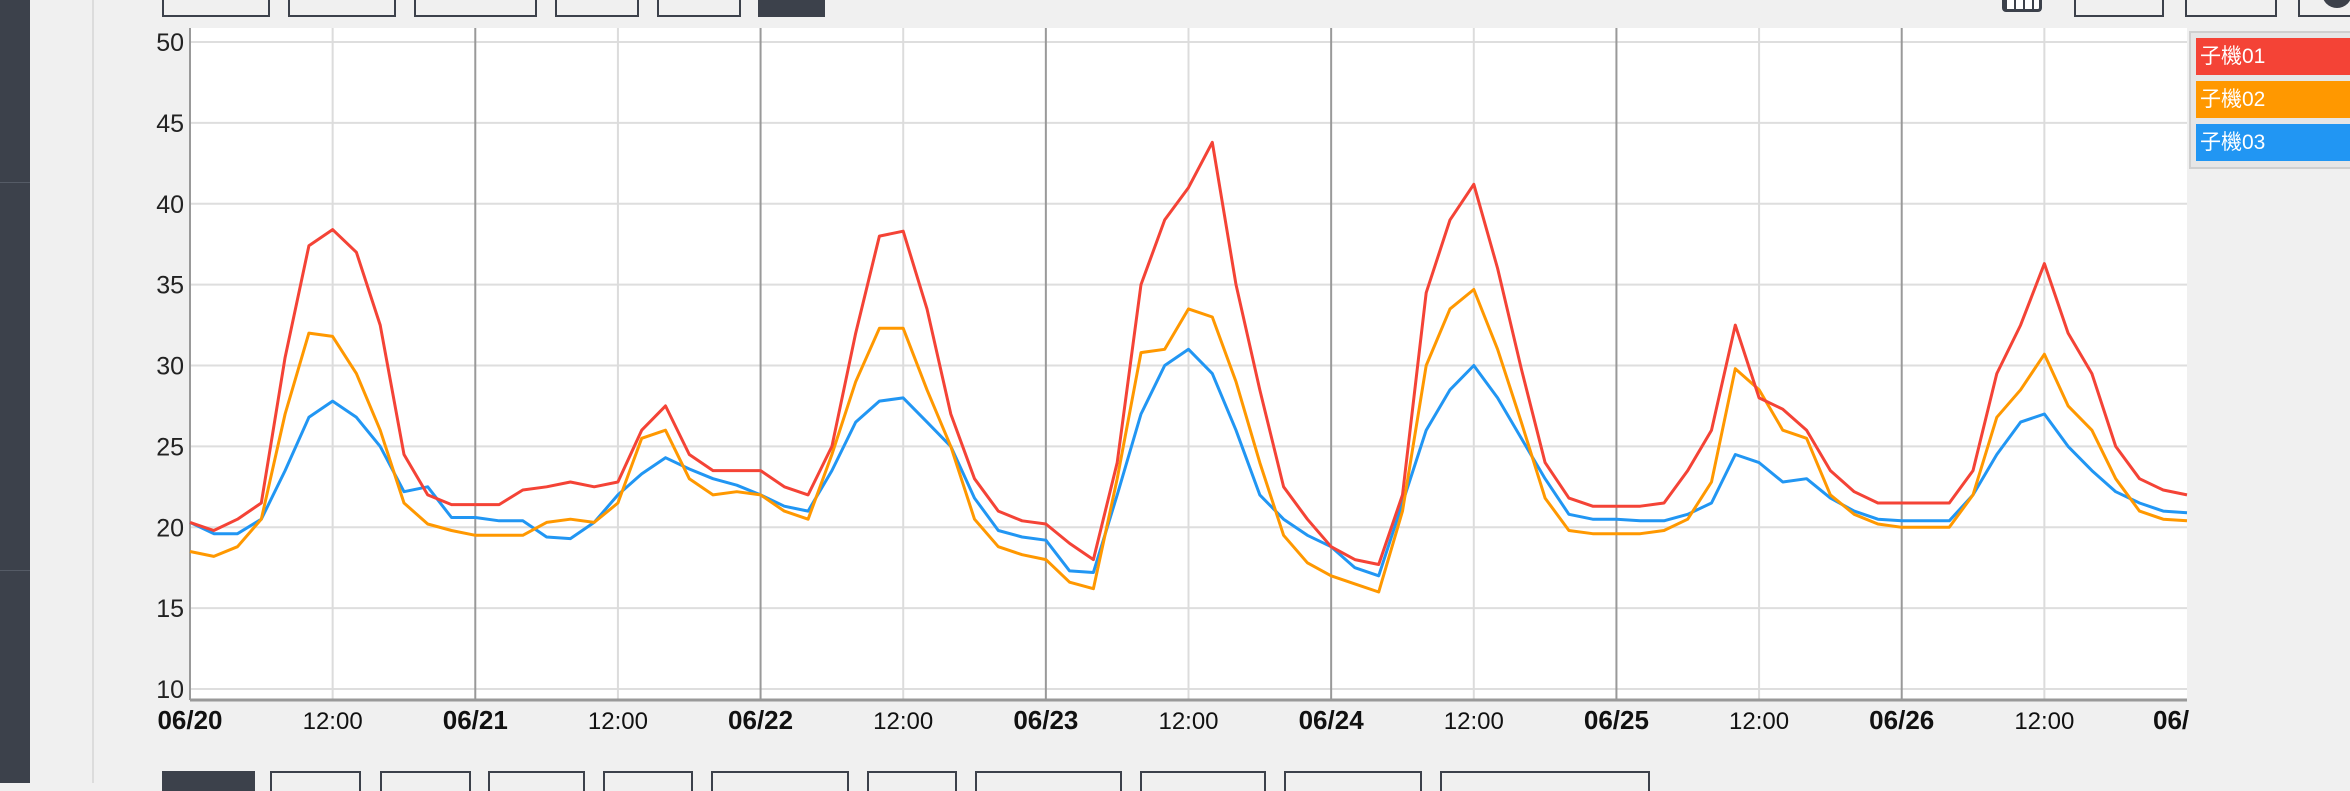 The height and width of the screenshot is (791, 2350). Describe the element at coordinates (791, 8) in the screenshot. I see `toolbar-button-active` at that location.